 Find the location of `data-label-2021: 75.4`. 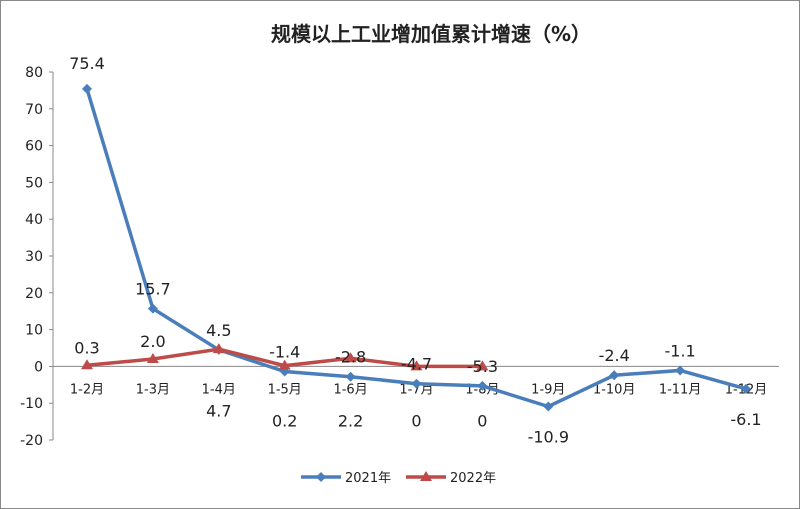

data-label-2021: 75.4 is located at coordinates (87, 63).